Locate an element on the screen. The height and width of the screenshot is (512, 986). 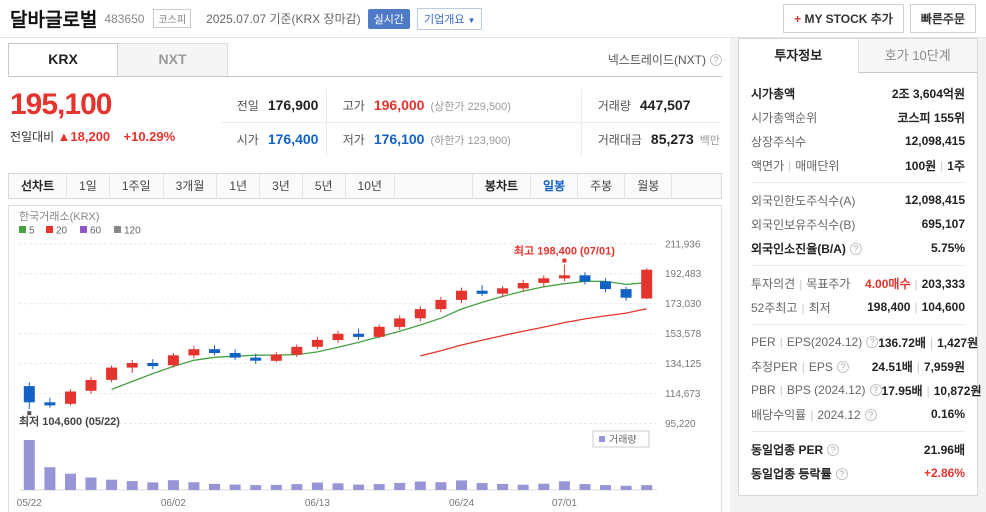
price-cell: 거래량 447,507 is located at coordinates (650, 105).